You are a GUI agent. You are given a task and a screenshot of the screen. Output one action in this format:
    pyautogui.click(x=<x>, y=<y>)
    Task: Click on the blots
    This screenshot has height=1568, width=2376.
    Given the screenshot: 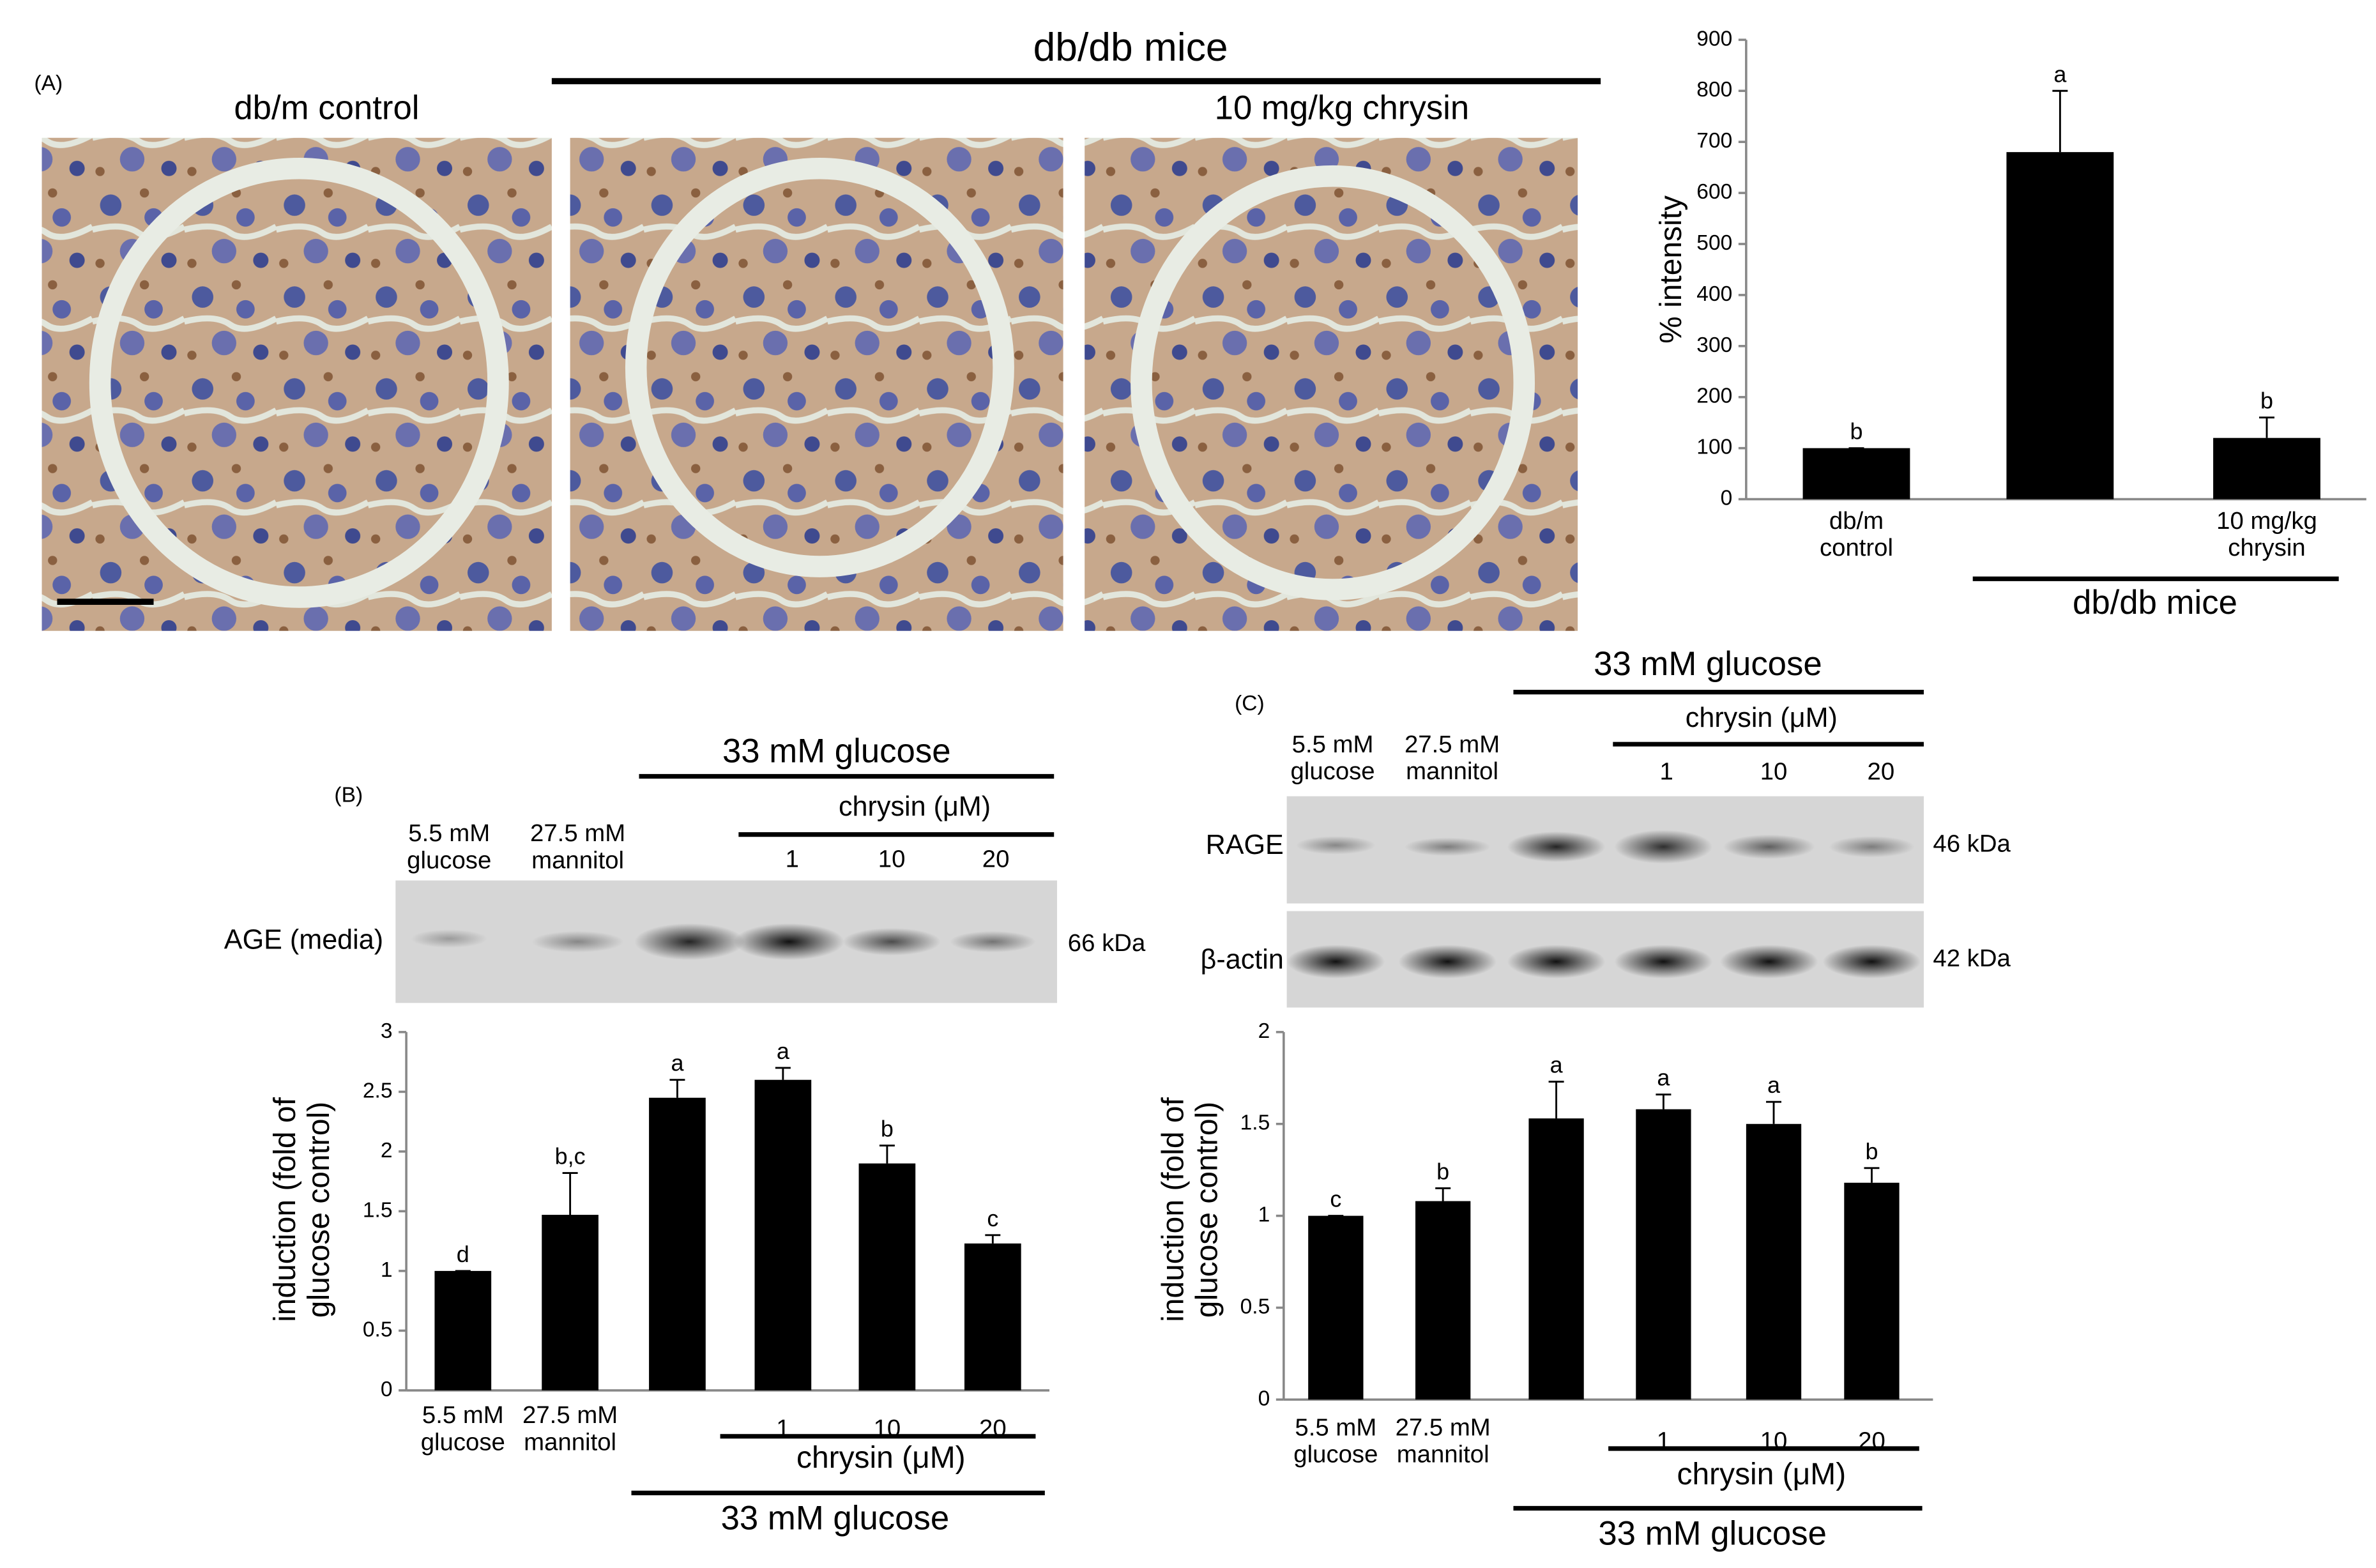 What is the action you would take?
    pyautogui.click(x=1159, y=849)
    